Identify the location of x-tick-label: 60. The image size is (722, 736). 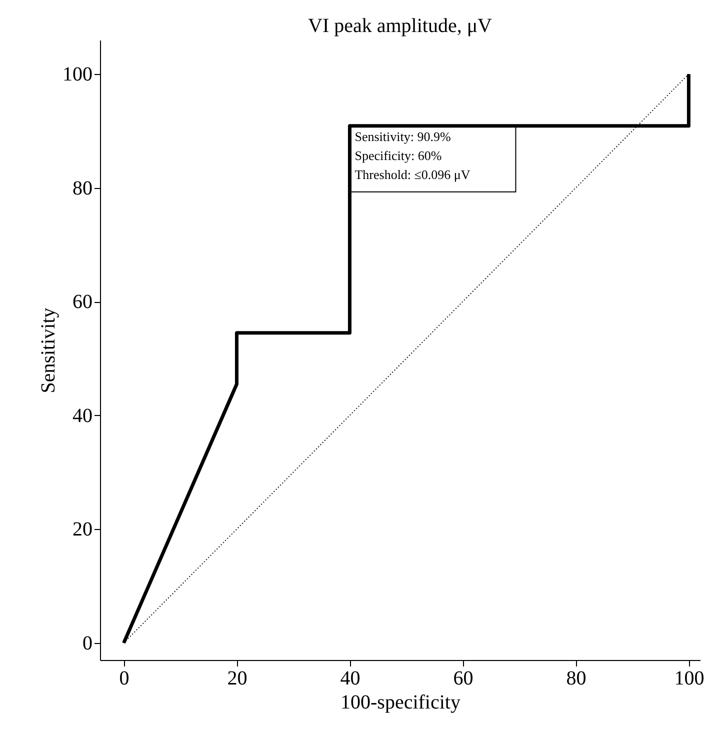
(463, 679).